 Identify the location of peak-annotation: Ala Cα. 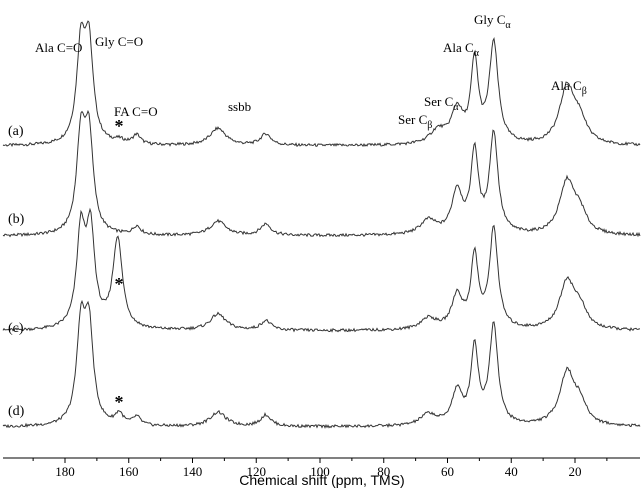
(461, 49).